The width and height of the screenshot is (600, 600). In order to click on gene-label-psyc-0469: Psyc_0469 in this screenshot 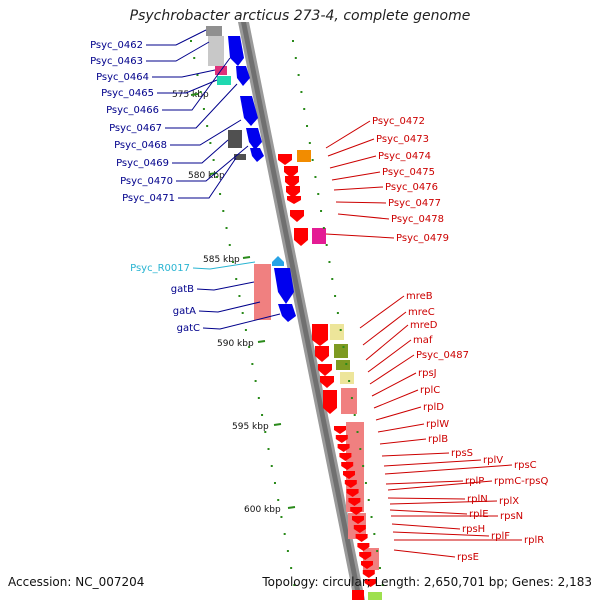, I will do `click(142, 163)`.